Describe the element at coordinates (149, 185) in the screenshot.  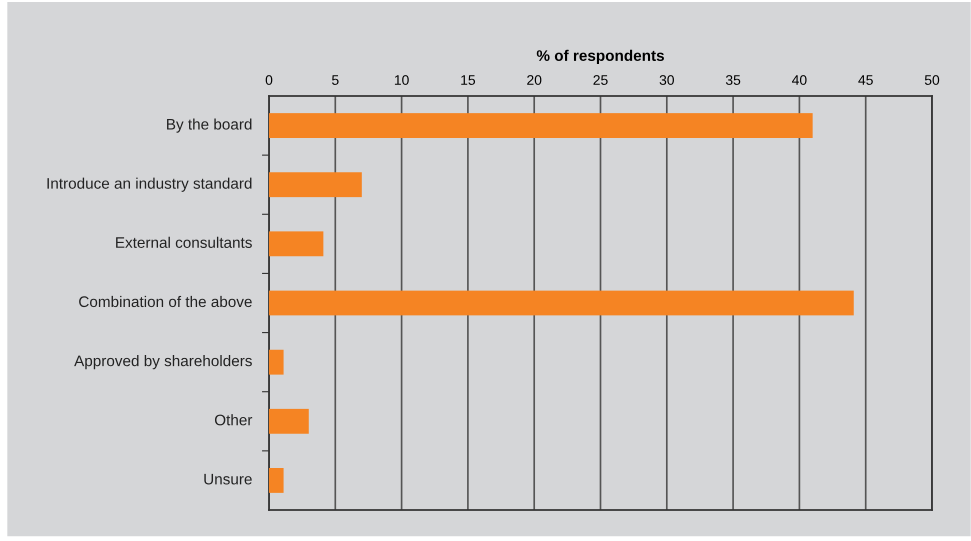
I see `y-tick-label: Introduce an industry standard` at that location.